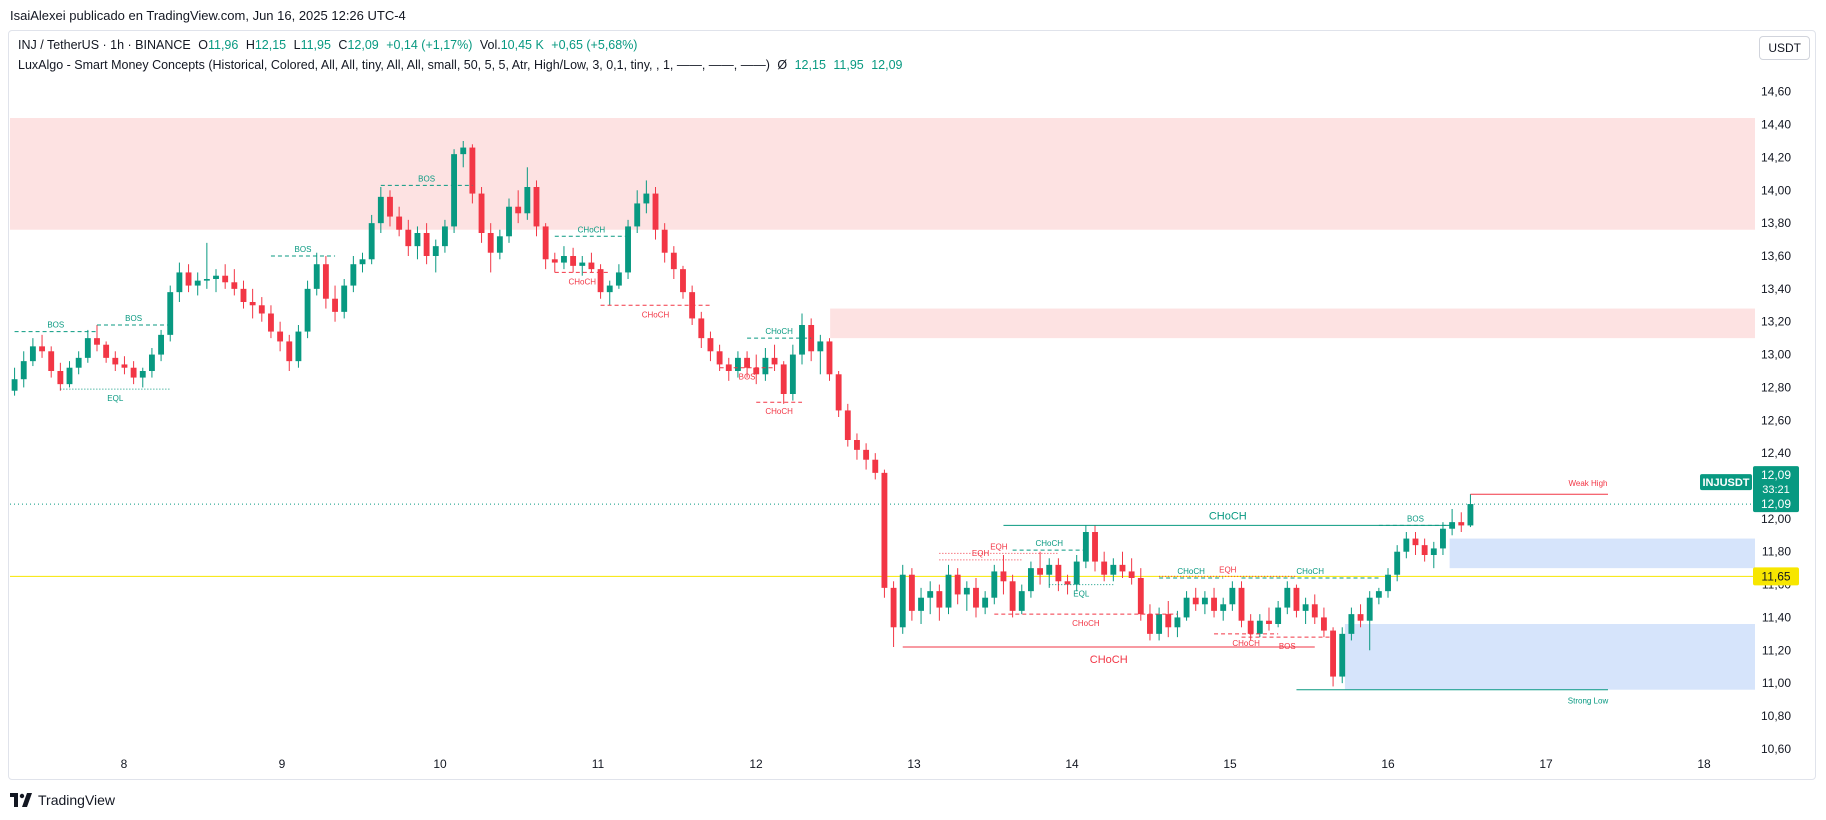 Image resolution: width=1826 pixels, height=820 pixels. What do you see at coordinates (62, 800) in the screenshot?
I see `tradingview-brand: TradingView` at bounding box center [62, 800].